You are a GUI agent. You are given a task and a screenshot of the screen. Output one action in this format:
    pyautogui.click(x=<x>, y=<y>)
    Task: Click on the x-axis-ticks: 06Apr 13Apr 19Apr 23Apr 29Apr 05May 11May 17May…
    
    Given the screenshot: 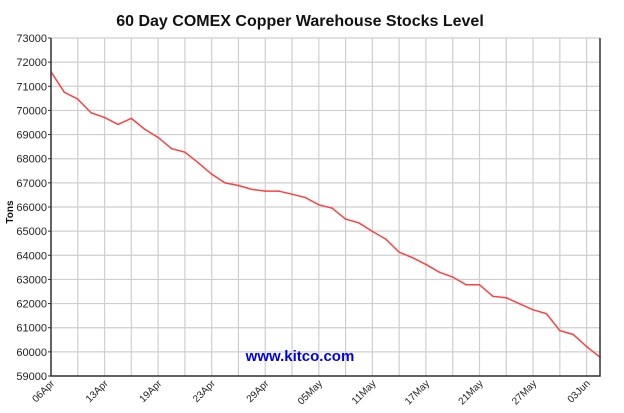 What is the action you would take?
    pyautogui.click(x=311, y=392)
    